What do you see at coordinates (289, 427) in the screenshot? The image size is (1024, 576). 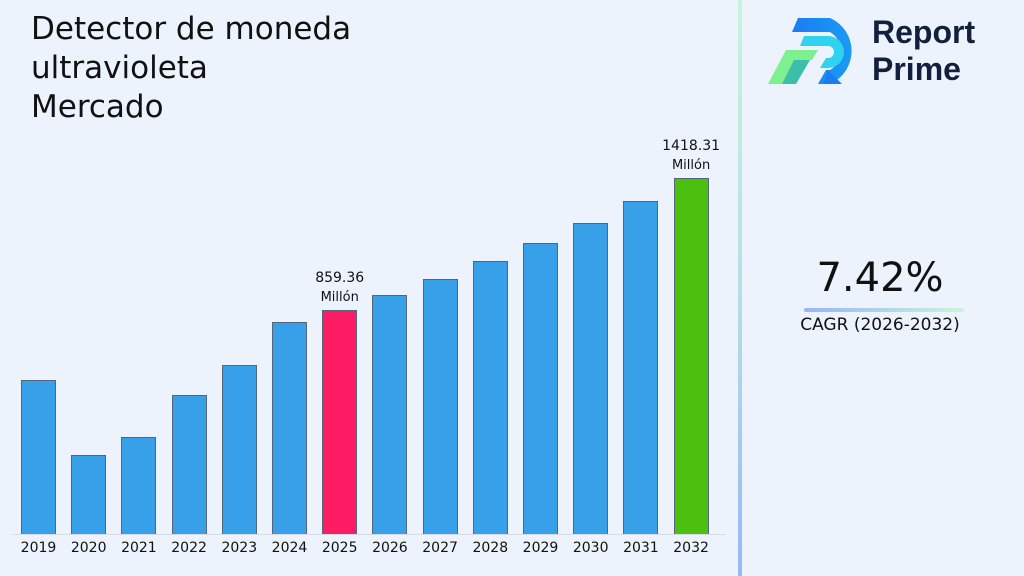 I see `bar-2024` at bounding box center [289, 427].